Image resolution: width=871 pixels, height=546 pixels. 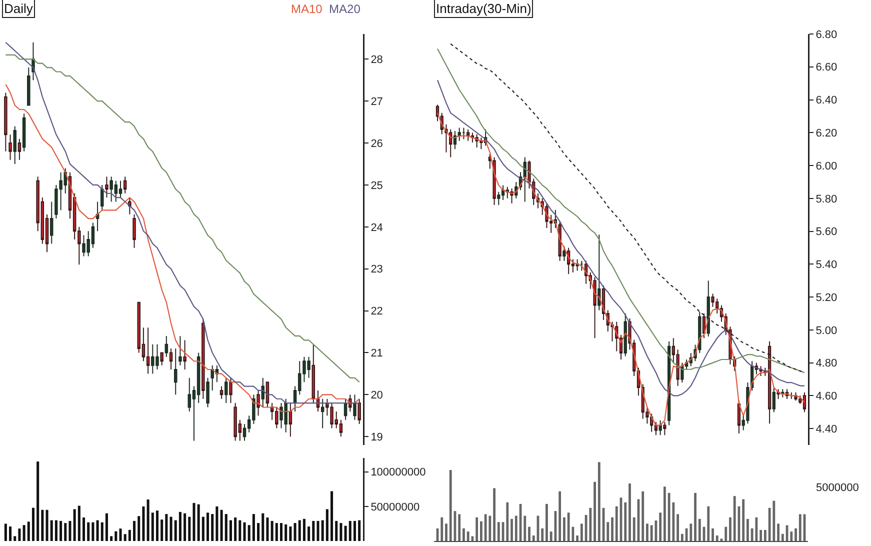 I want to click on chart-title: Daily, so click(x=19, y=8).